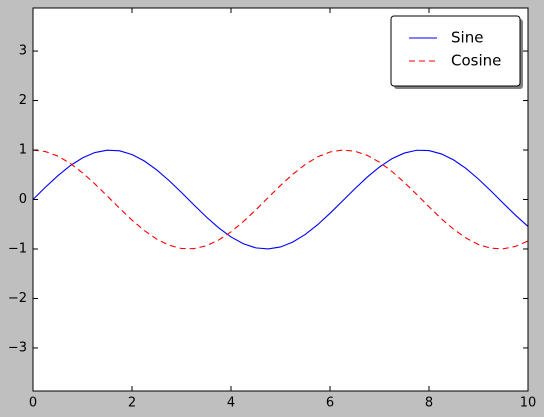 The height and width of the screenshot is (417, 544). Describe the element at coordinates (17, 298) in the screenshot. I see `y-tick-label: −2` at that location.